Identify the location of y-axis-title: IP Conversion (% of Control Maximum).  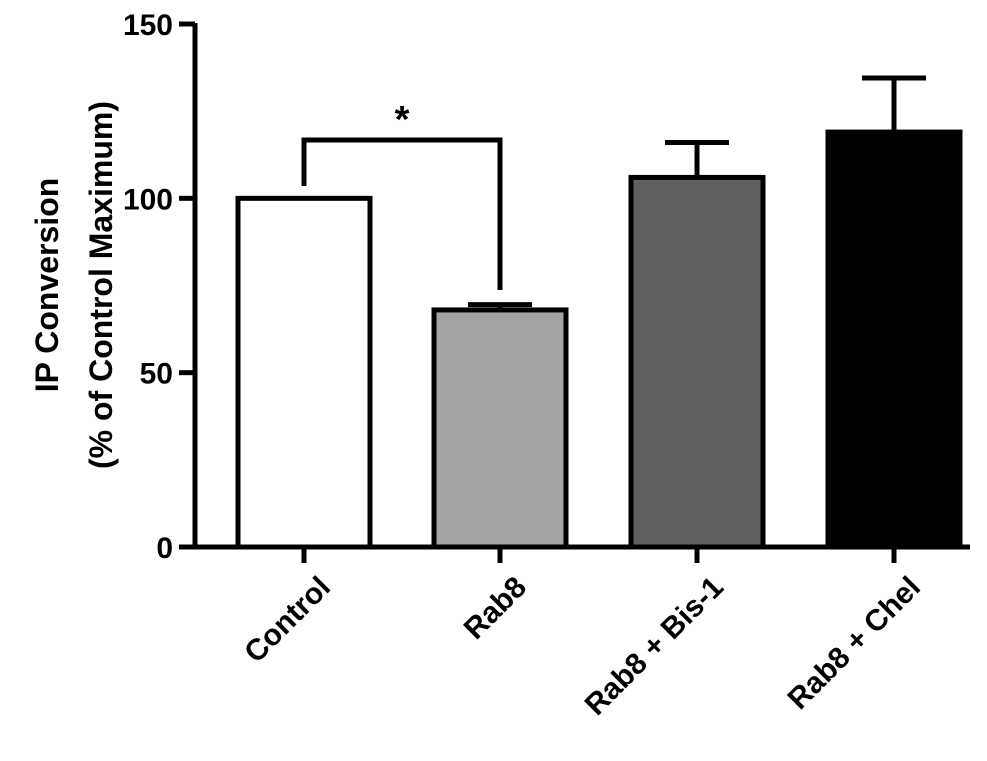
(74, 285).